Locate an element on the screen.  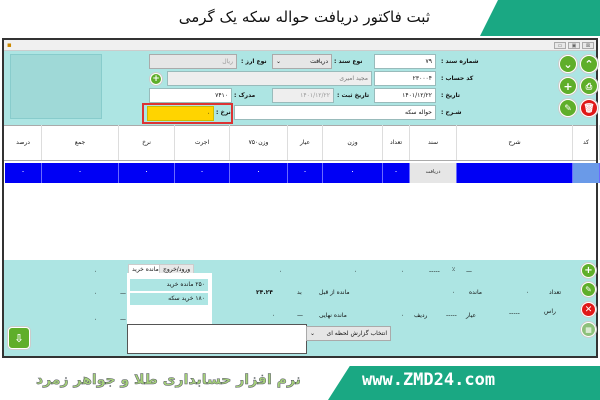
add-account-button: + is located at coordinates (156, 79).